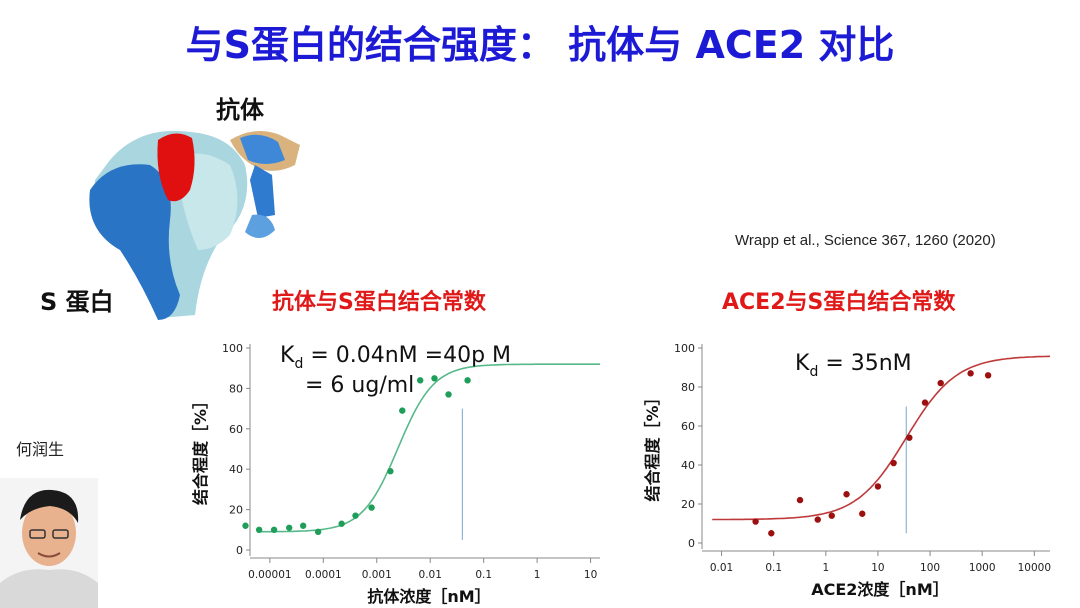 The image size is (1080, 608). What do you see at coordinates (359, 385) in the screenshot?
I see `kd-annotation-line2: = 6 ug/ml` at bounding box center [359, 385].